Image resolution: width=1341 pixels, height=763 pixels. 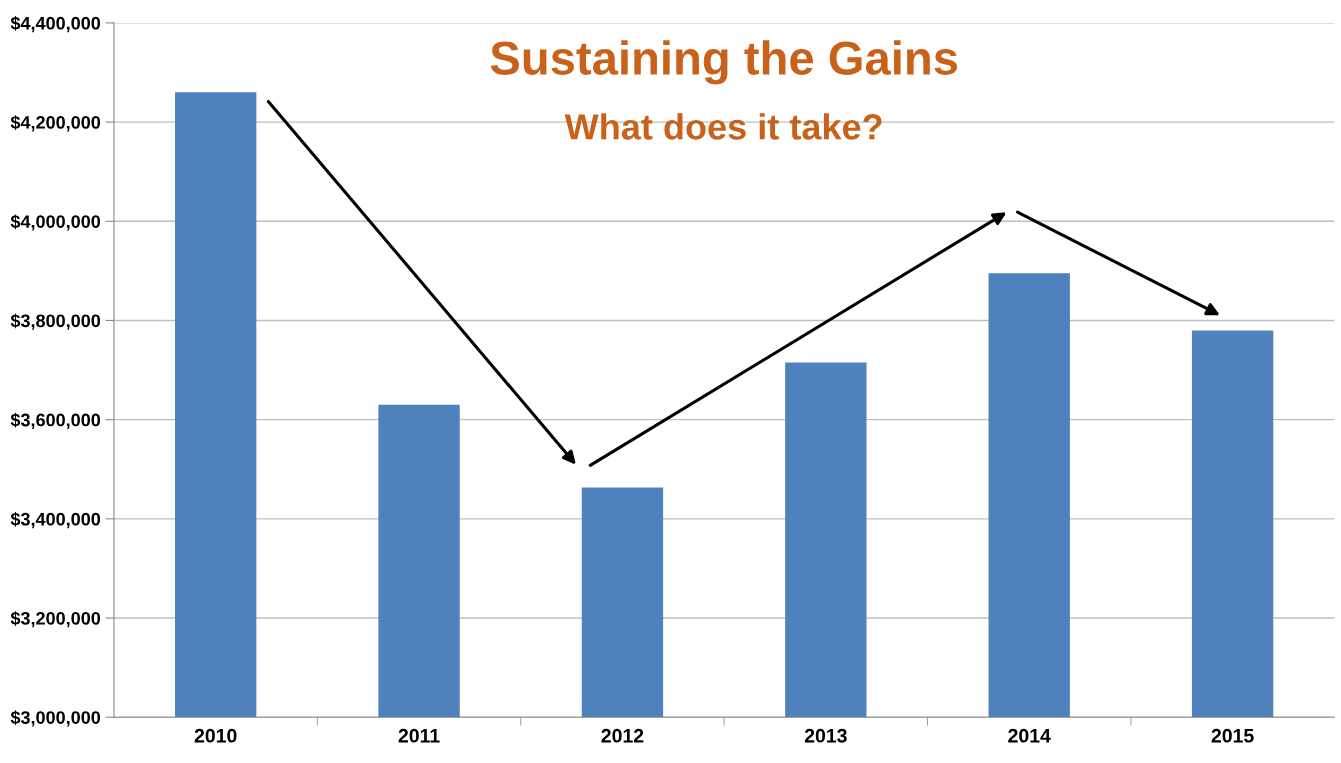 I want to click on chart-title: Sustaining the Gains, so click(x=724, y=62).